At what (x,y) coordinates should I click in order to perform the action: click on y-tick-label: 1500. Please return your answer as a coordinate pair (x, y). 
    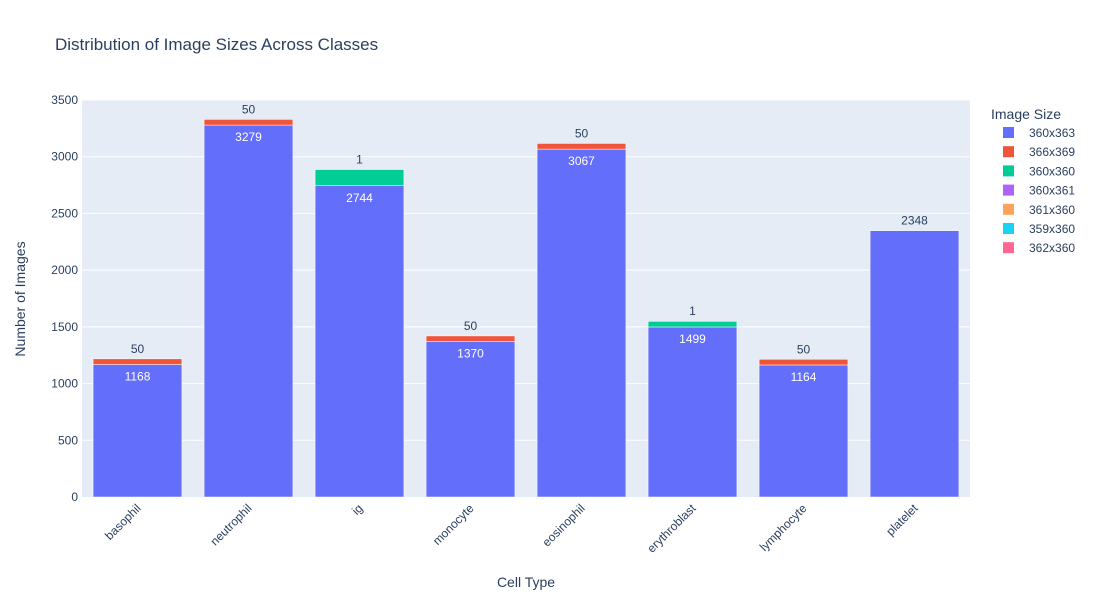
    Looking at the image, I should click on (64, 327).